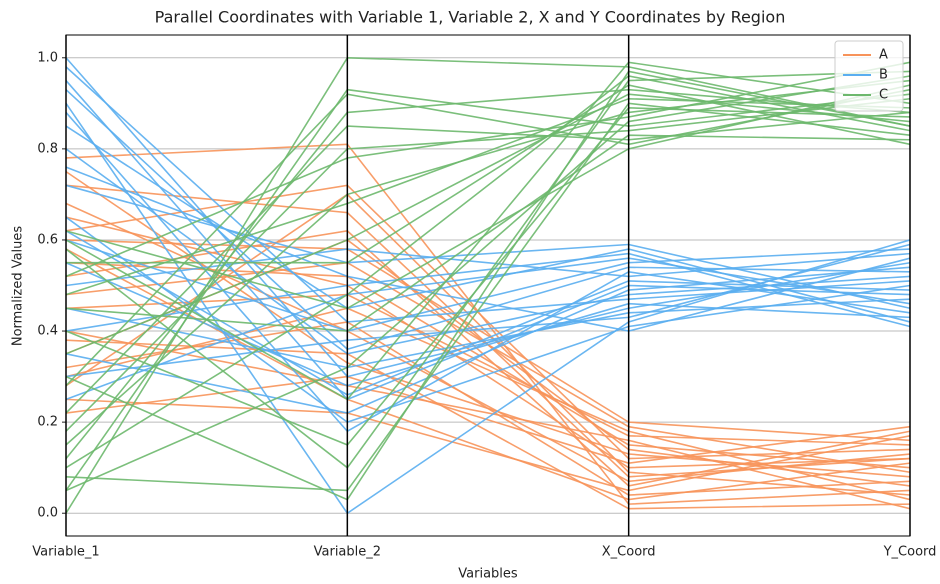  What do you see at coordinates (47, 57) in the screenshot?
I see `y-tick-label: 1.0` at bounding box center [47, 57].